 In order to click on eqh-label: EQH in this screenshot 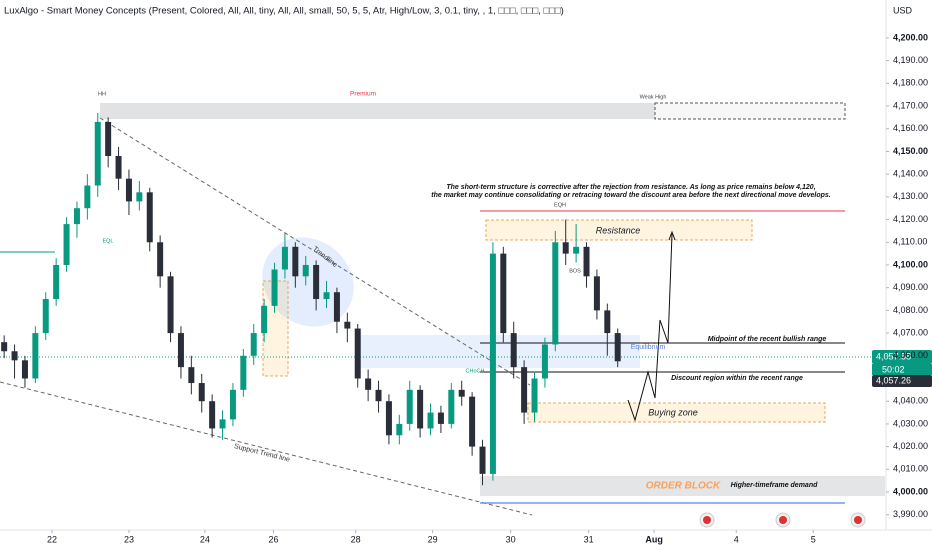, I will do `click(560, 205)`.